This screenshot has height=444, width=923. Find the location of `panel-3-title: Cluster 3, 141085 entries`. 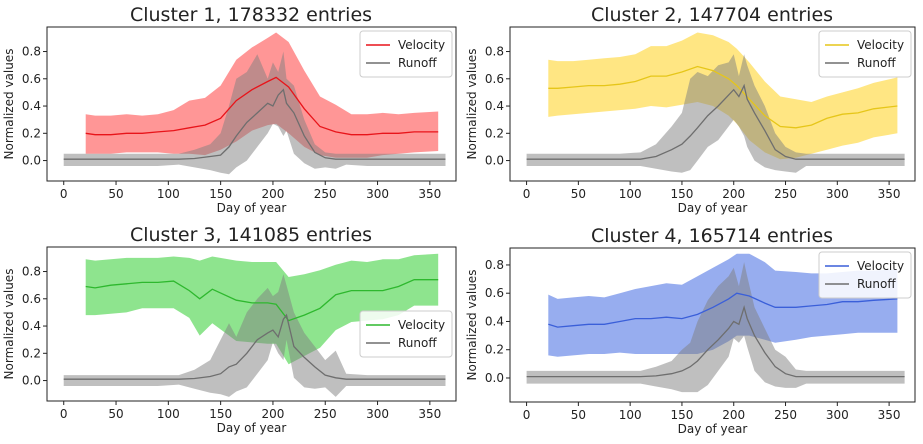

panel-3-title: Cluster 3, 141085 entries is located at coordinates (251, 235).